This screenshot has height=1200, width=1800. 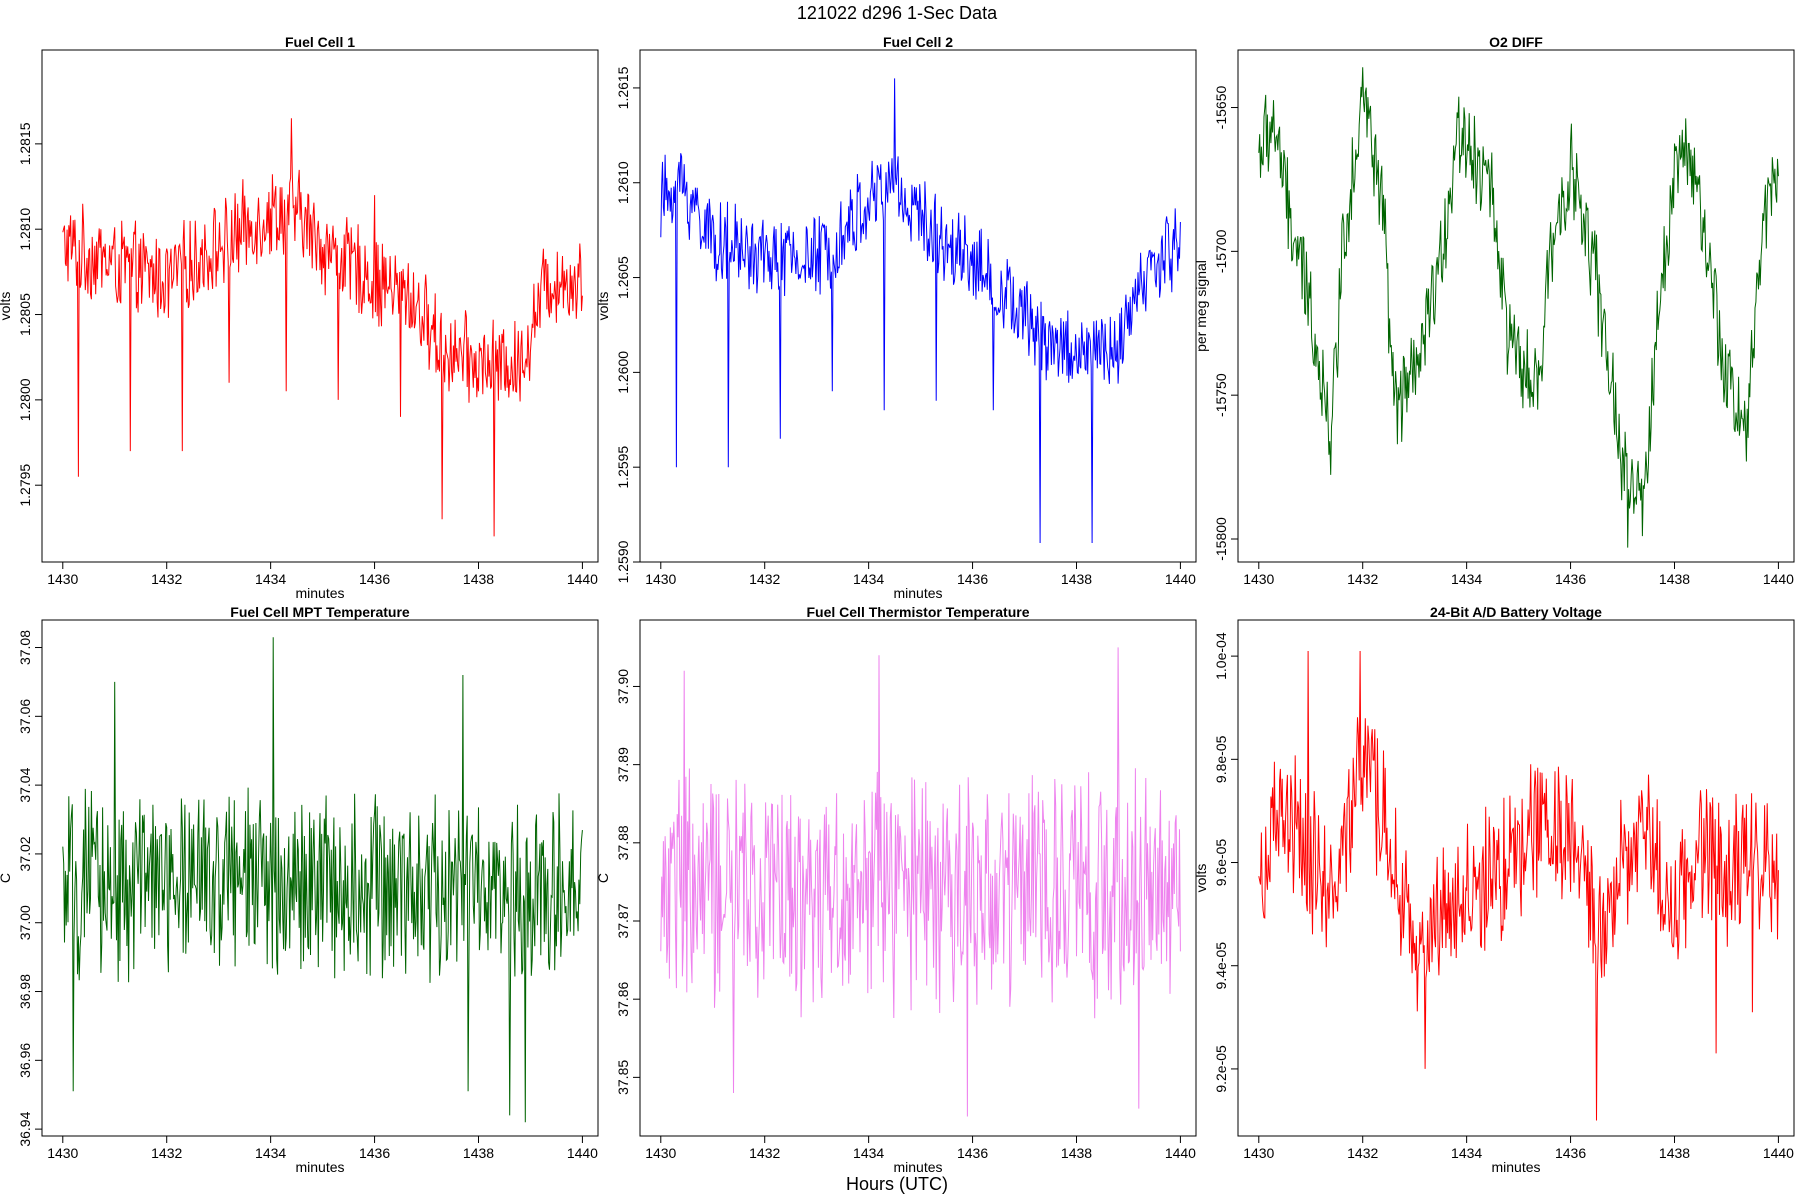 I want to click on y-tick-label: 1.2795, so click(x=25, y=485).